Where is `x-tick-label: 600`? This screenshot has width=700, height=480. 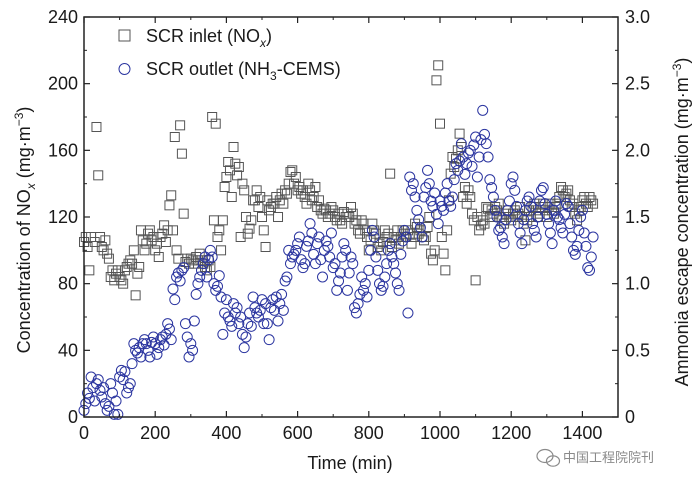 x-tick-label: 600 is located at coordinates (298, 433).